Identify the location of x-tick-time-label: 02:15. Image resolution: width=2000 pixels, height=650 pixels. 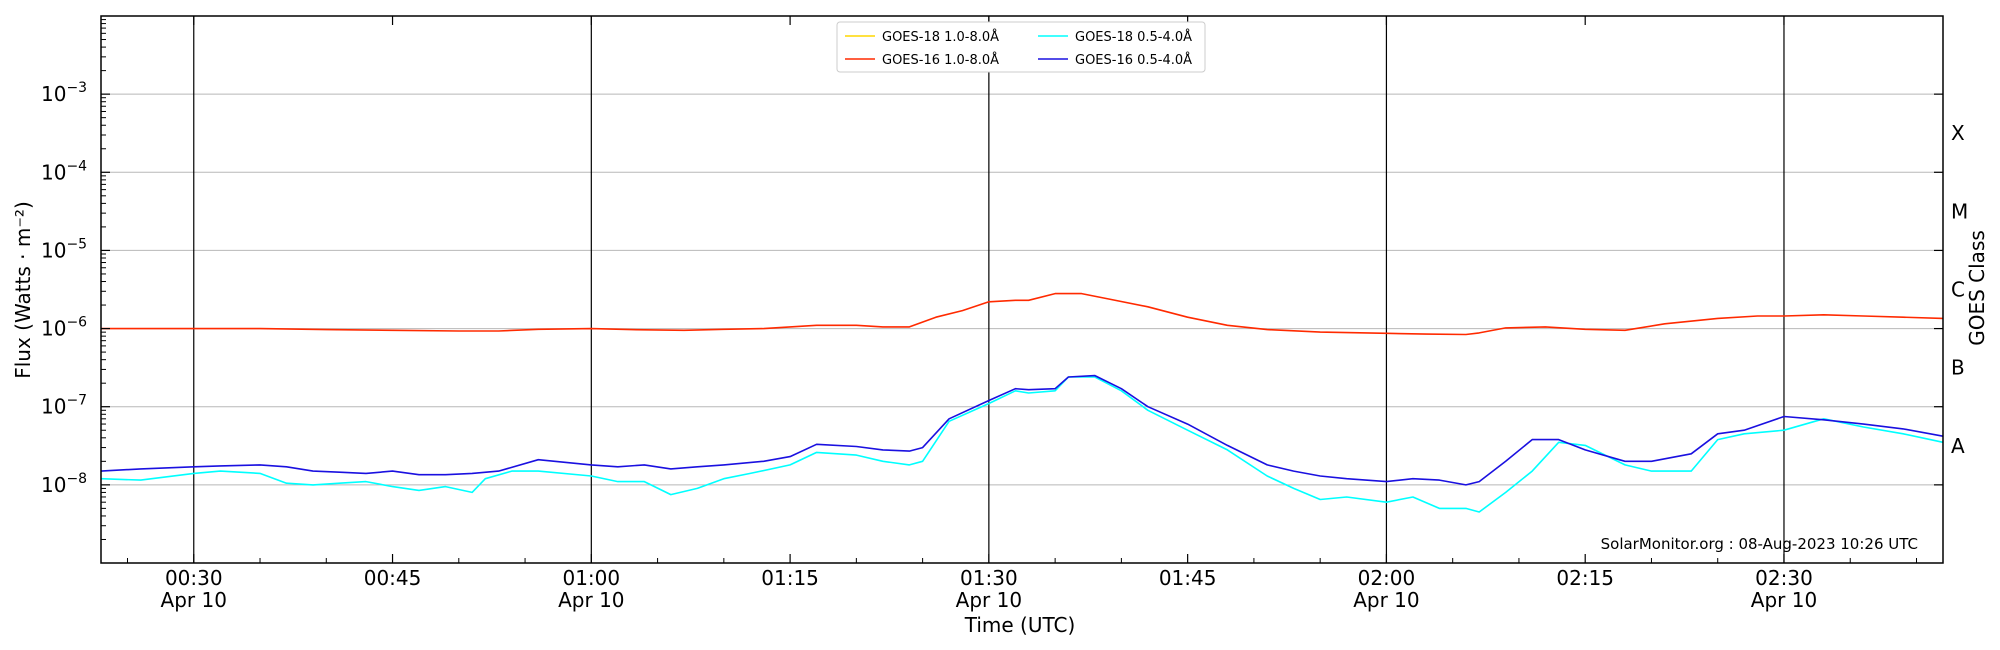
(1585, 578).